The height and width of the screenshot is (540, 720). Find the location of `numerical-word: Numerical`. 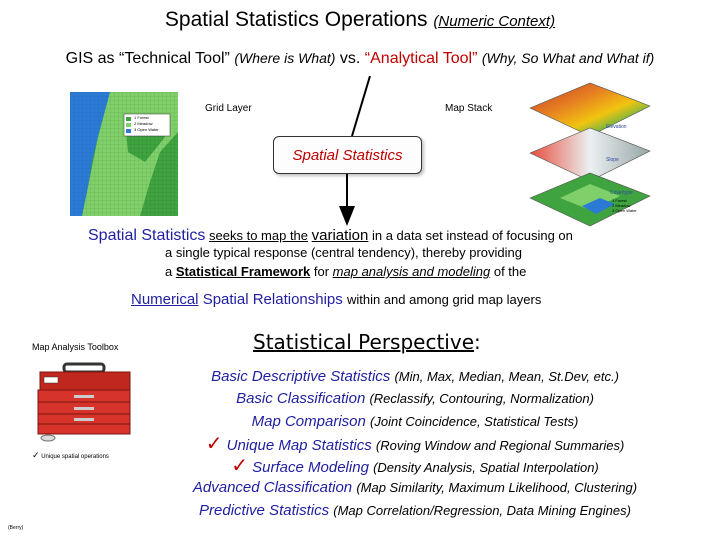

numerical-word: Numerical is located at coordinates (165, 299).